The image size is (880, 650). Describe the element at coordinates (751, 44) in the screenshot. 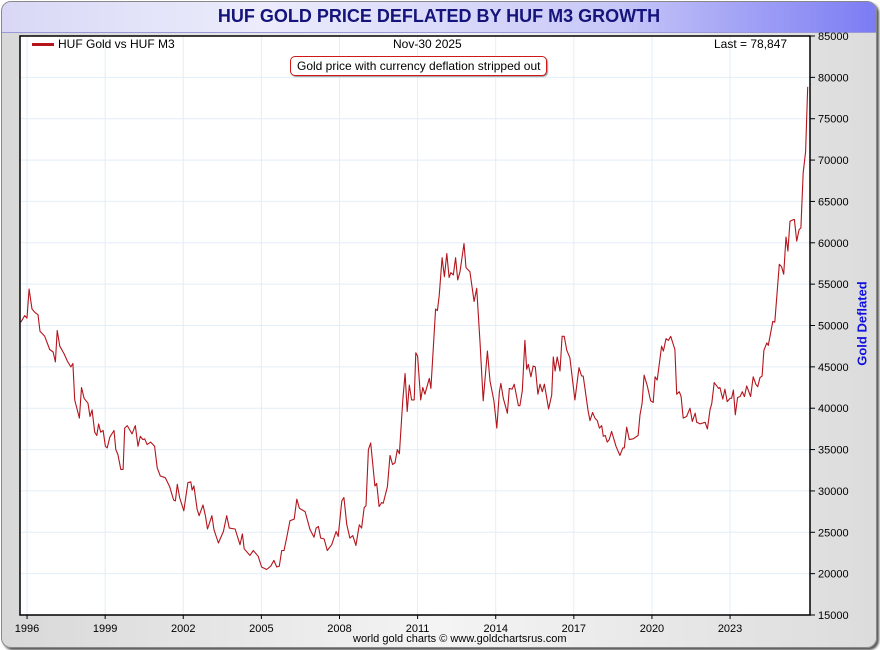

I see `last-value-label: Last = 78,847` at that location.